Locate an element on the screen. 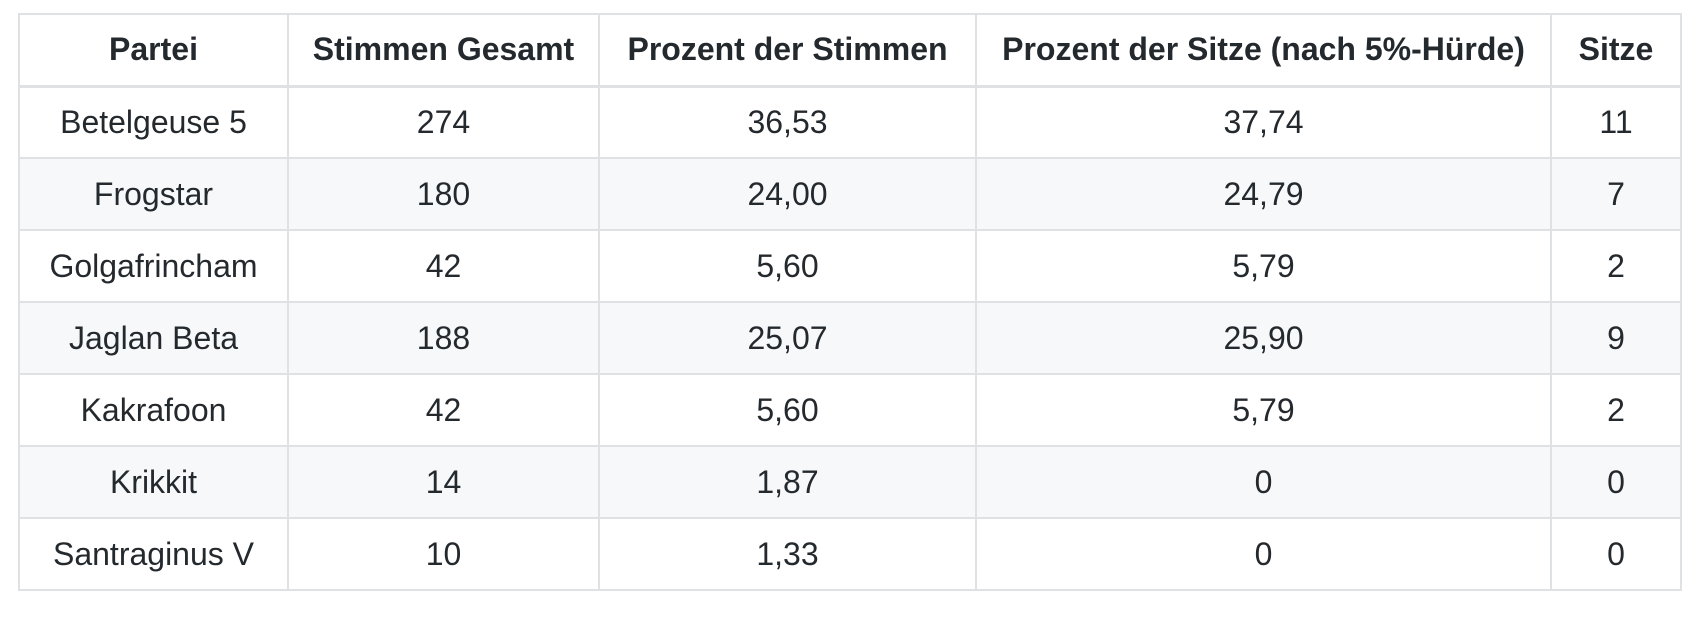 Image resolution: width=1698 pixels, height=618 pixels. cell-partei: Jaglan Beta is located at coordinates (153, 338).